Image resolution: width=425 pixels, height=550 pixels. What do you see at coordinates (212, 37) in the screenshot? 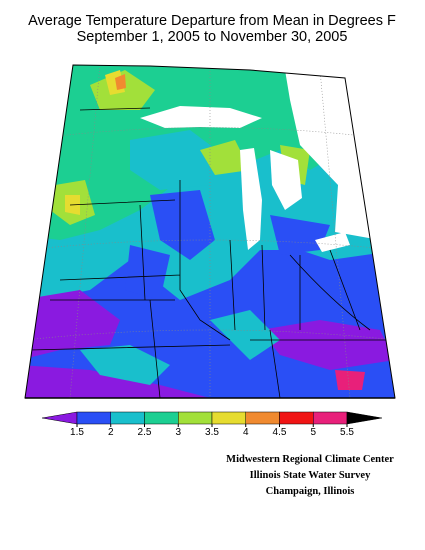
I see `title-line: September 1, 2005 to November 30, 2005` at bounding box center [212, 37].